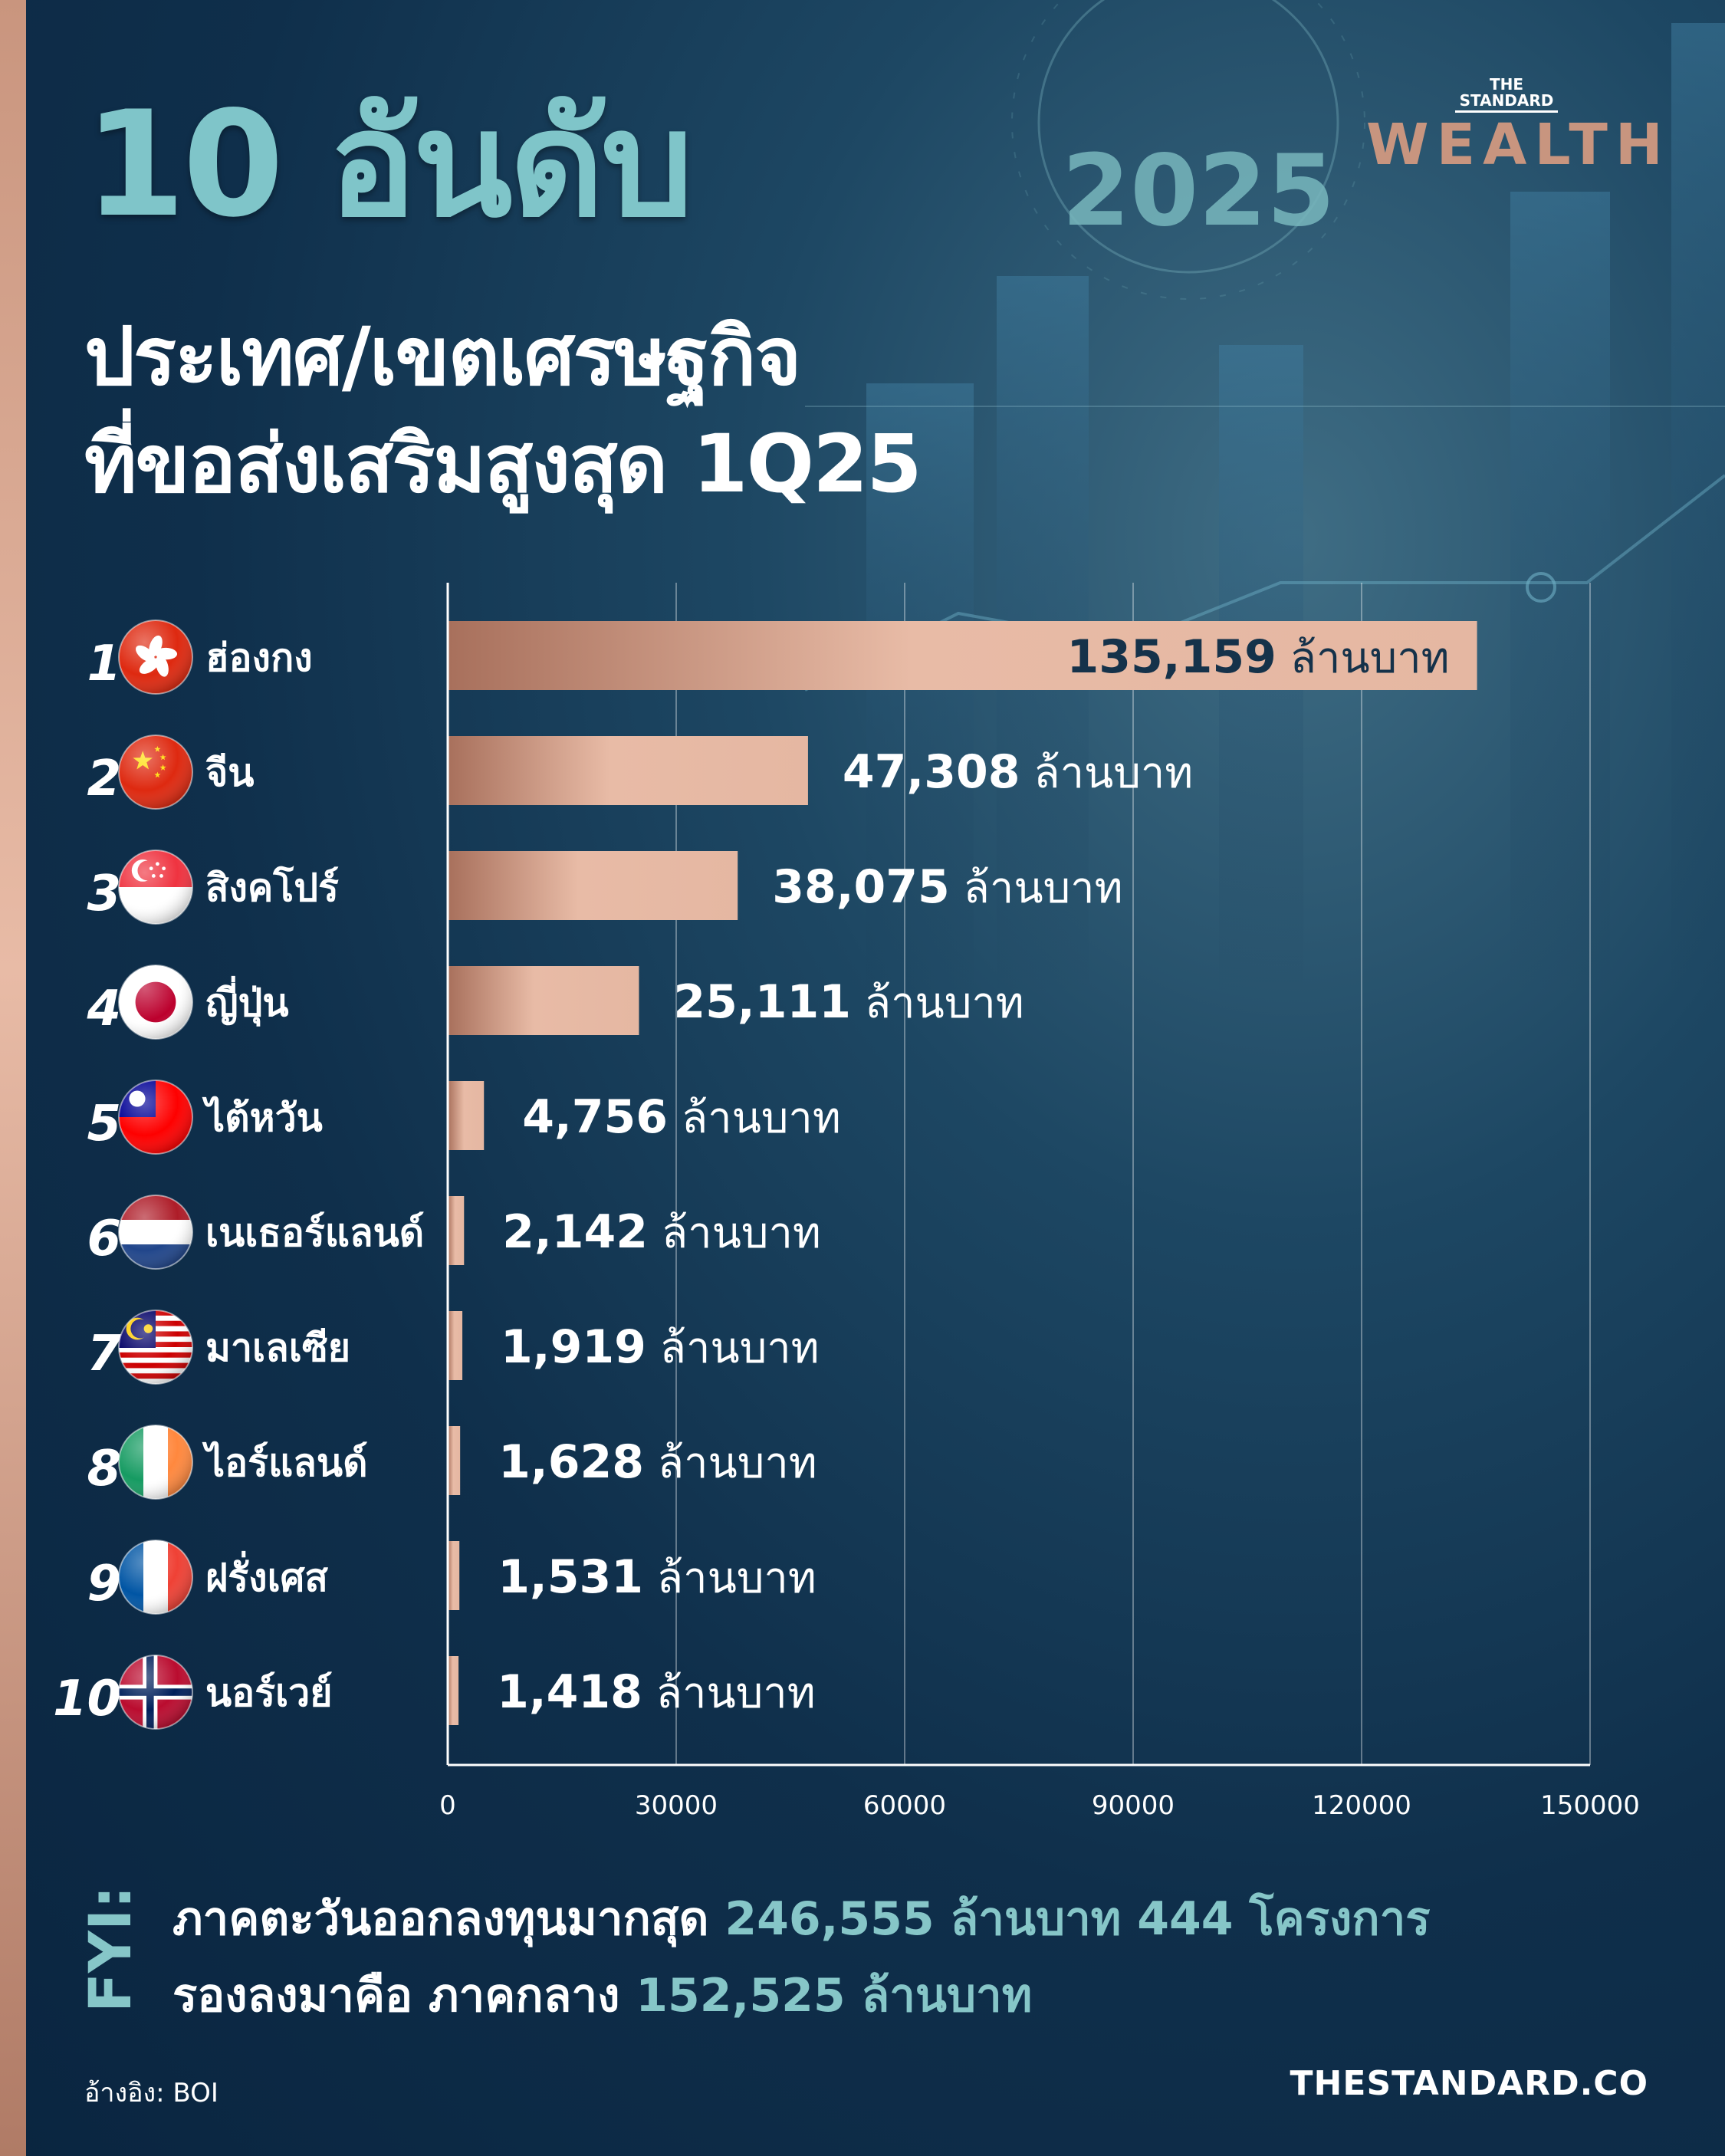 The width and height of the screenshot is (1725, 2156). I want to click on country-label: ฝรั่งเศส, so click(267, 1575).